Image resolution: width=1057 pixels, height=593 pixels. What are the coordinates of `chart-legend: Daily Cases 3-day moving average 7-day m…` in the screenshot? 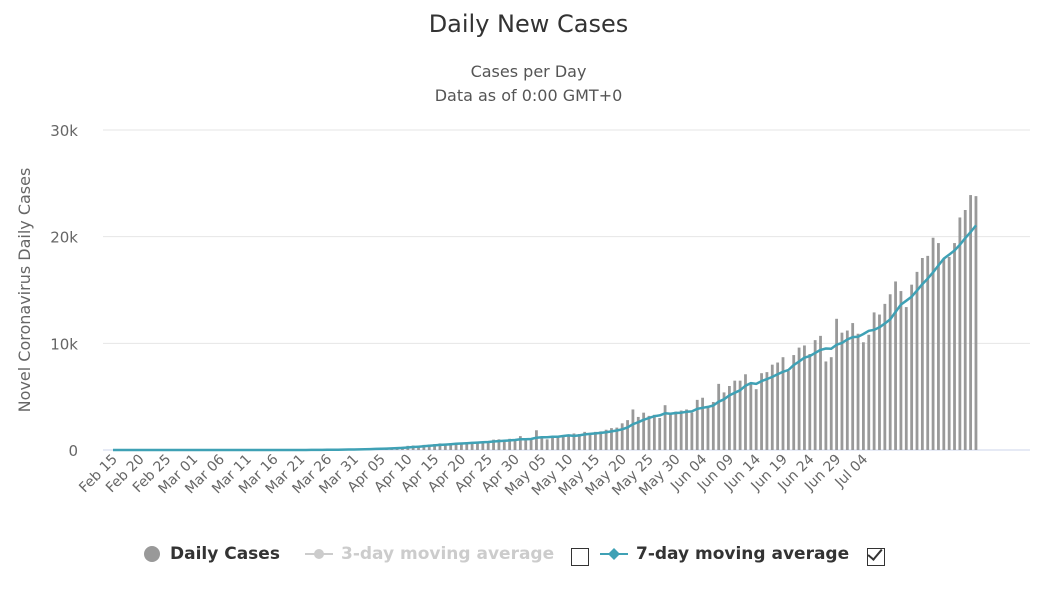 It's located at (528, 557).